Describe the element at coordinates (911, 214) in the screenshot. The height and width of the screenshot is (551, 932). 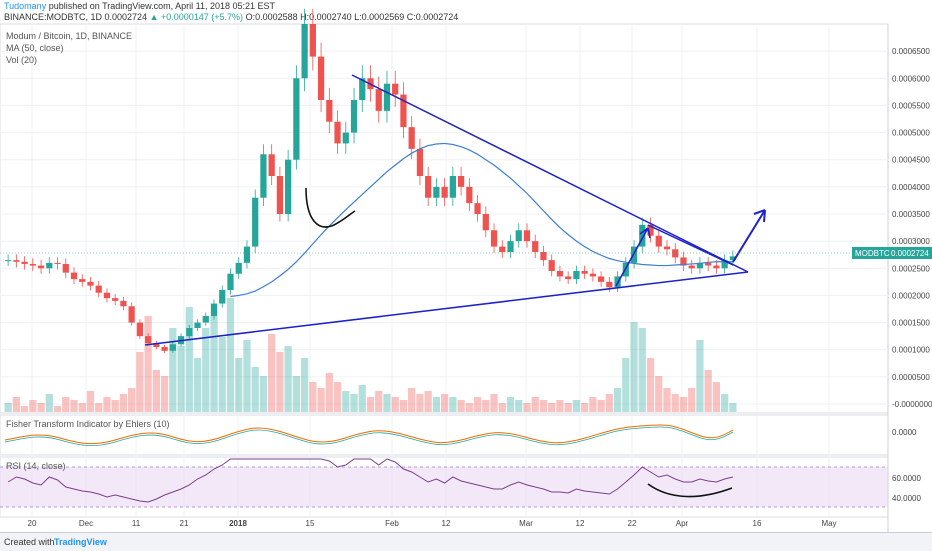
I see `price-tick-label: 0.0003500` at that location.